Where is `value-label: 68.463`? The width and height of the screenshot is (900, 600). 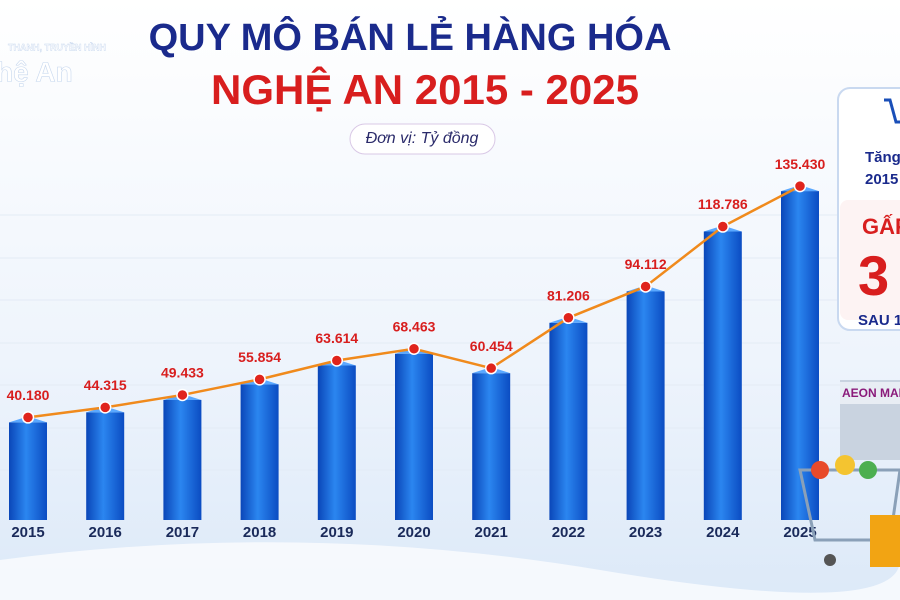
value-label: 68.463 is located at coordinates (414, 326).